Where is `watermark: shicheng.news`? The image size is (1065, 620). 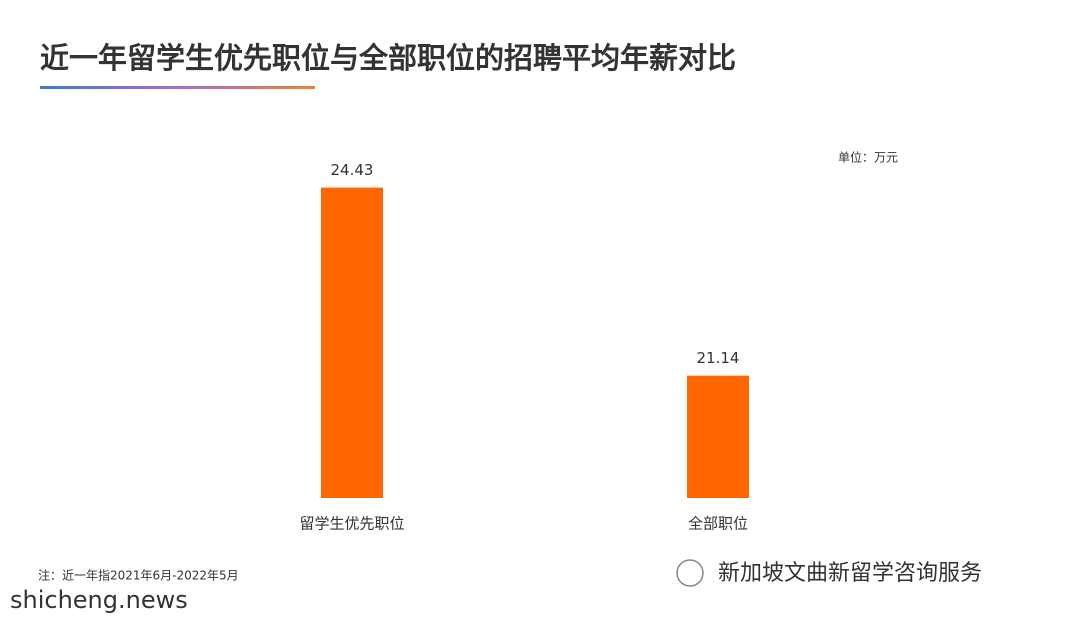
watermark: shicheng.news is located at coordinates (99, 600).